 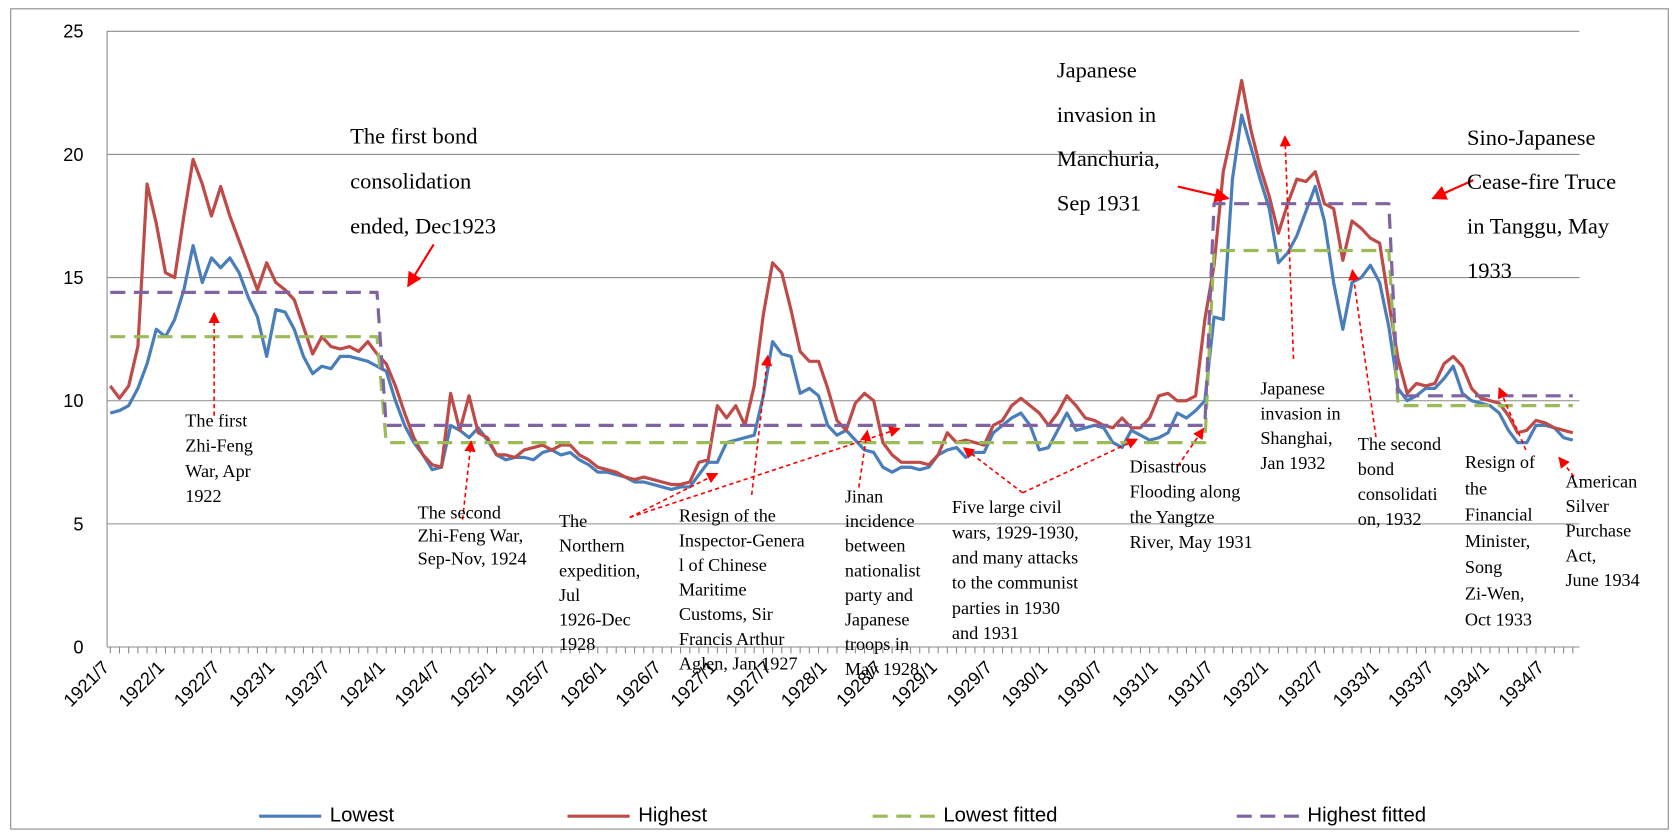 I want to click on annotation-line: River, May 1931, so click(x=1191, y=542).